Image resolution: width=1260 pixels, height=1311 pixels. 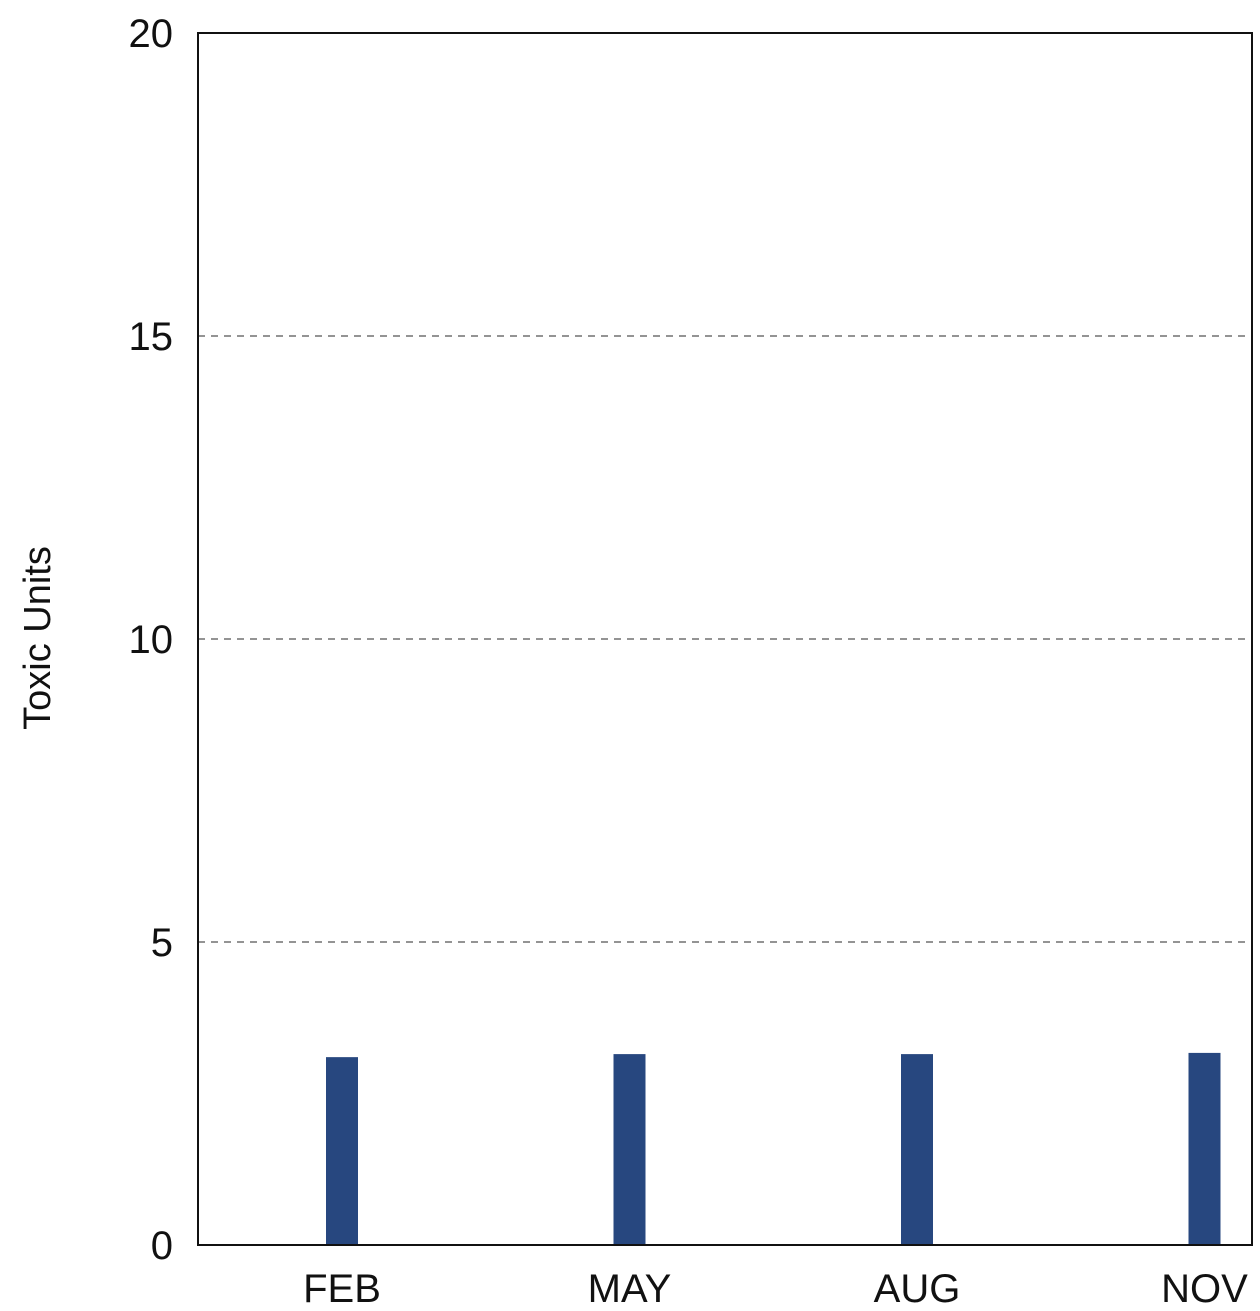 I want to click on y-tick-label-10: 10, so click(x=151, y=640).